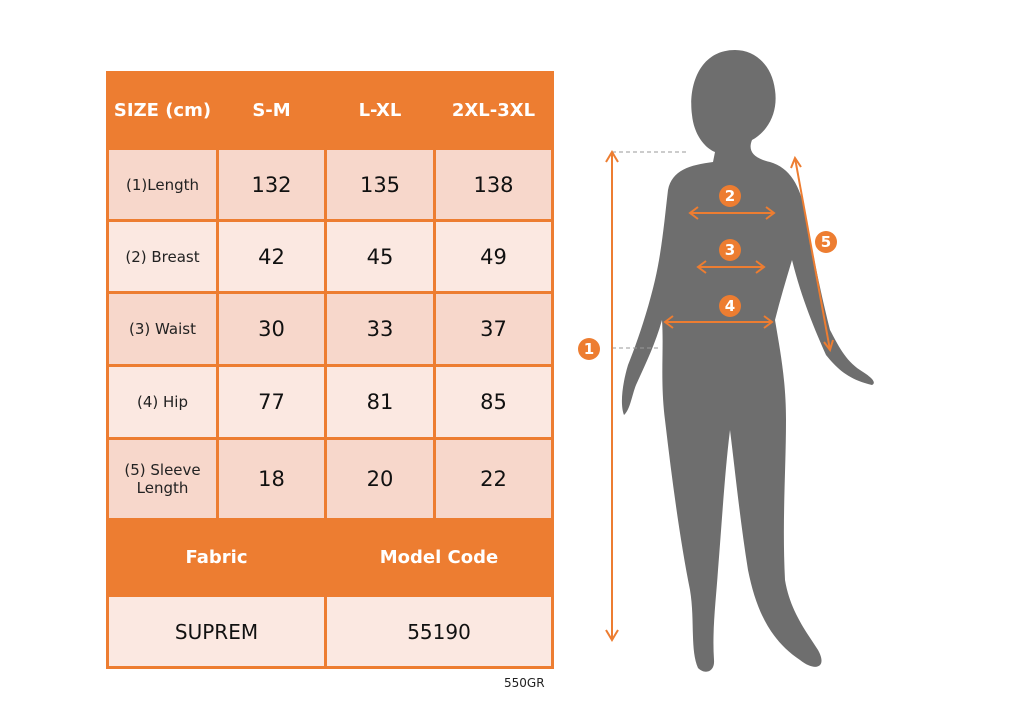  What do you see at coordinates (380, 110) in the screenshot?
I see `header-l-xl: L-XL` at bounding box center [380, 110].